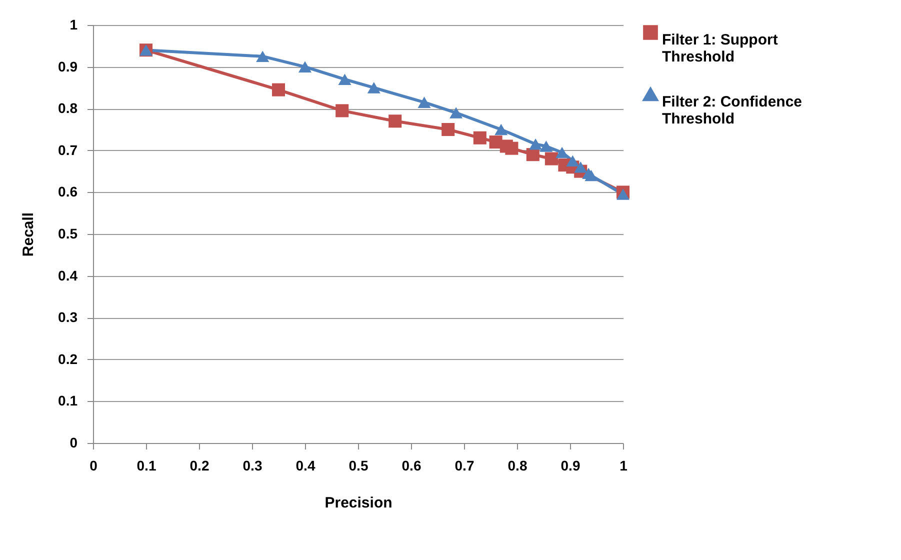  I want to click on x-tick-label: 0.5, so click(358, 466).